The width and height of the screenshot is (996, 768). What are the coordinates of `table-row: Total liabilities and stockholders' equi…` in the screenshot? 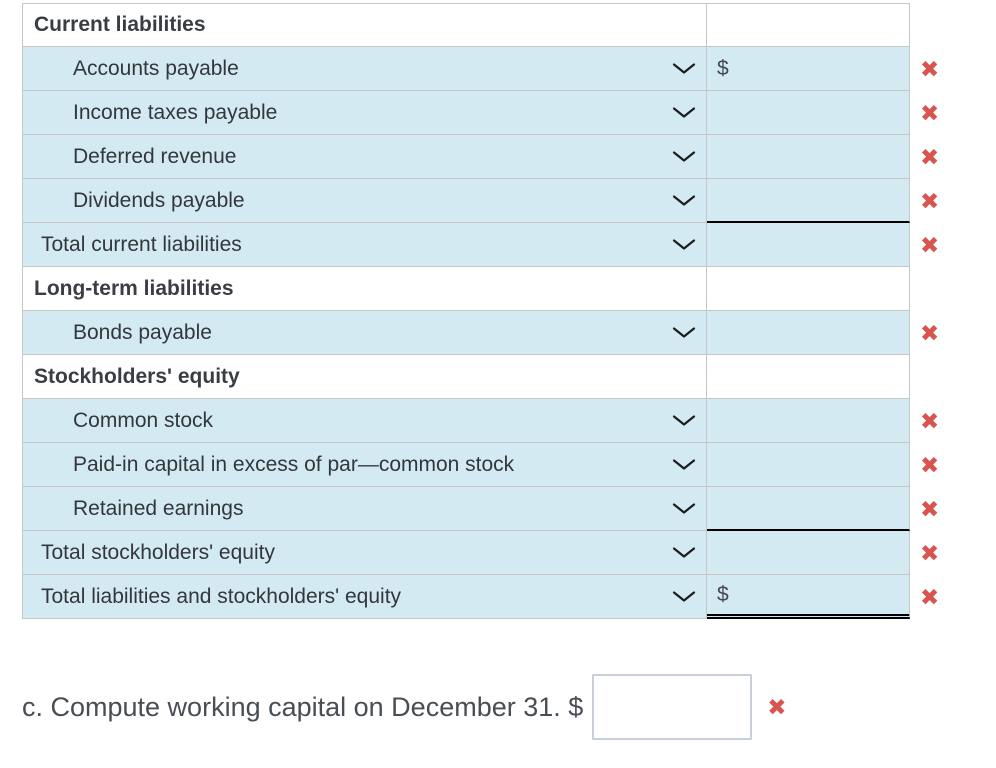 It's located at (489, 597).